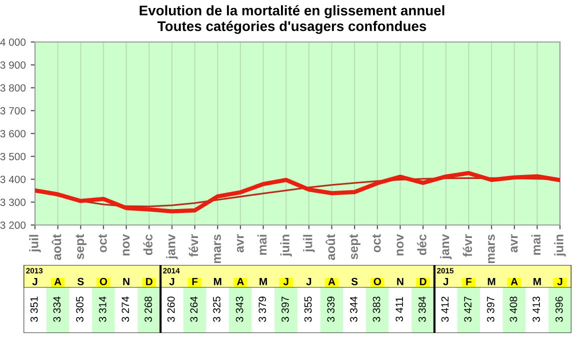  Describe the element at coordinates (13, 65) in the screenshot. I see `y-tick-label: 3 900` at that location.